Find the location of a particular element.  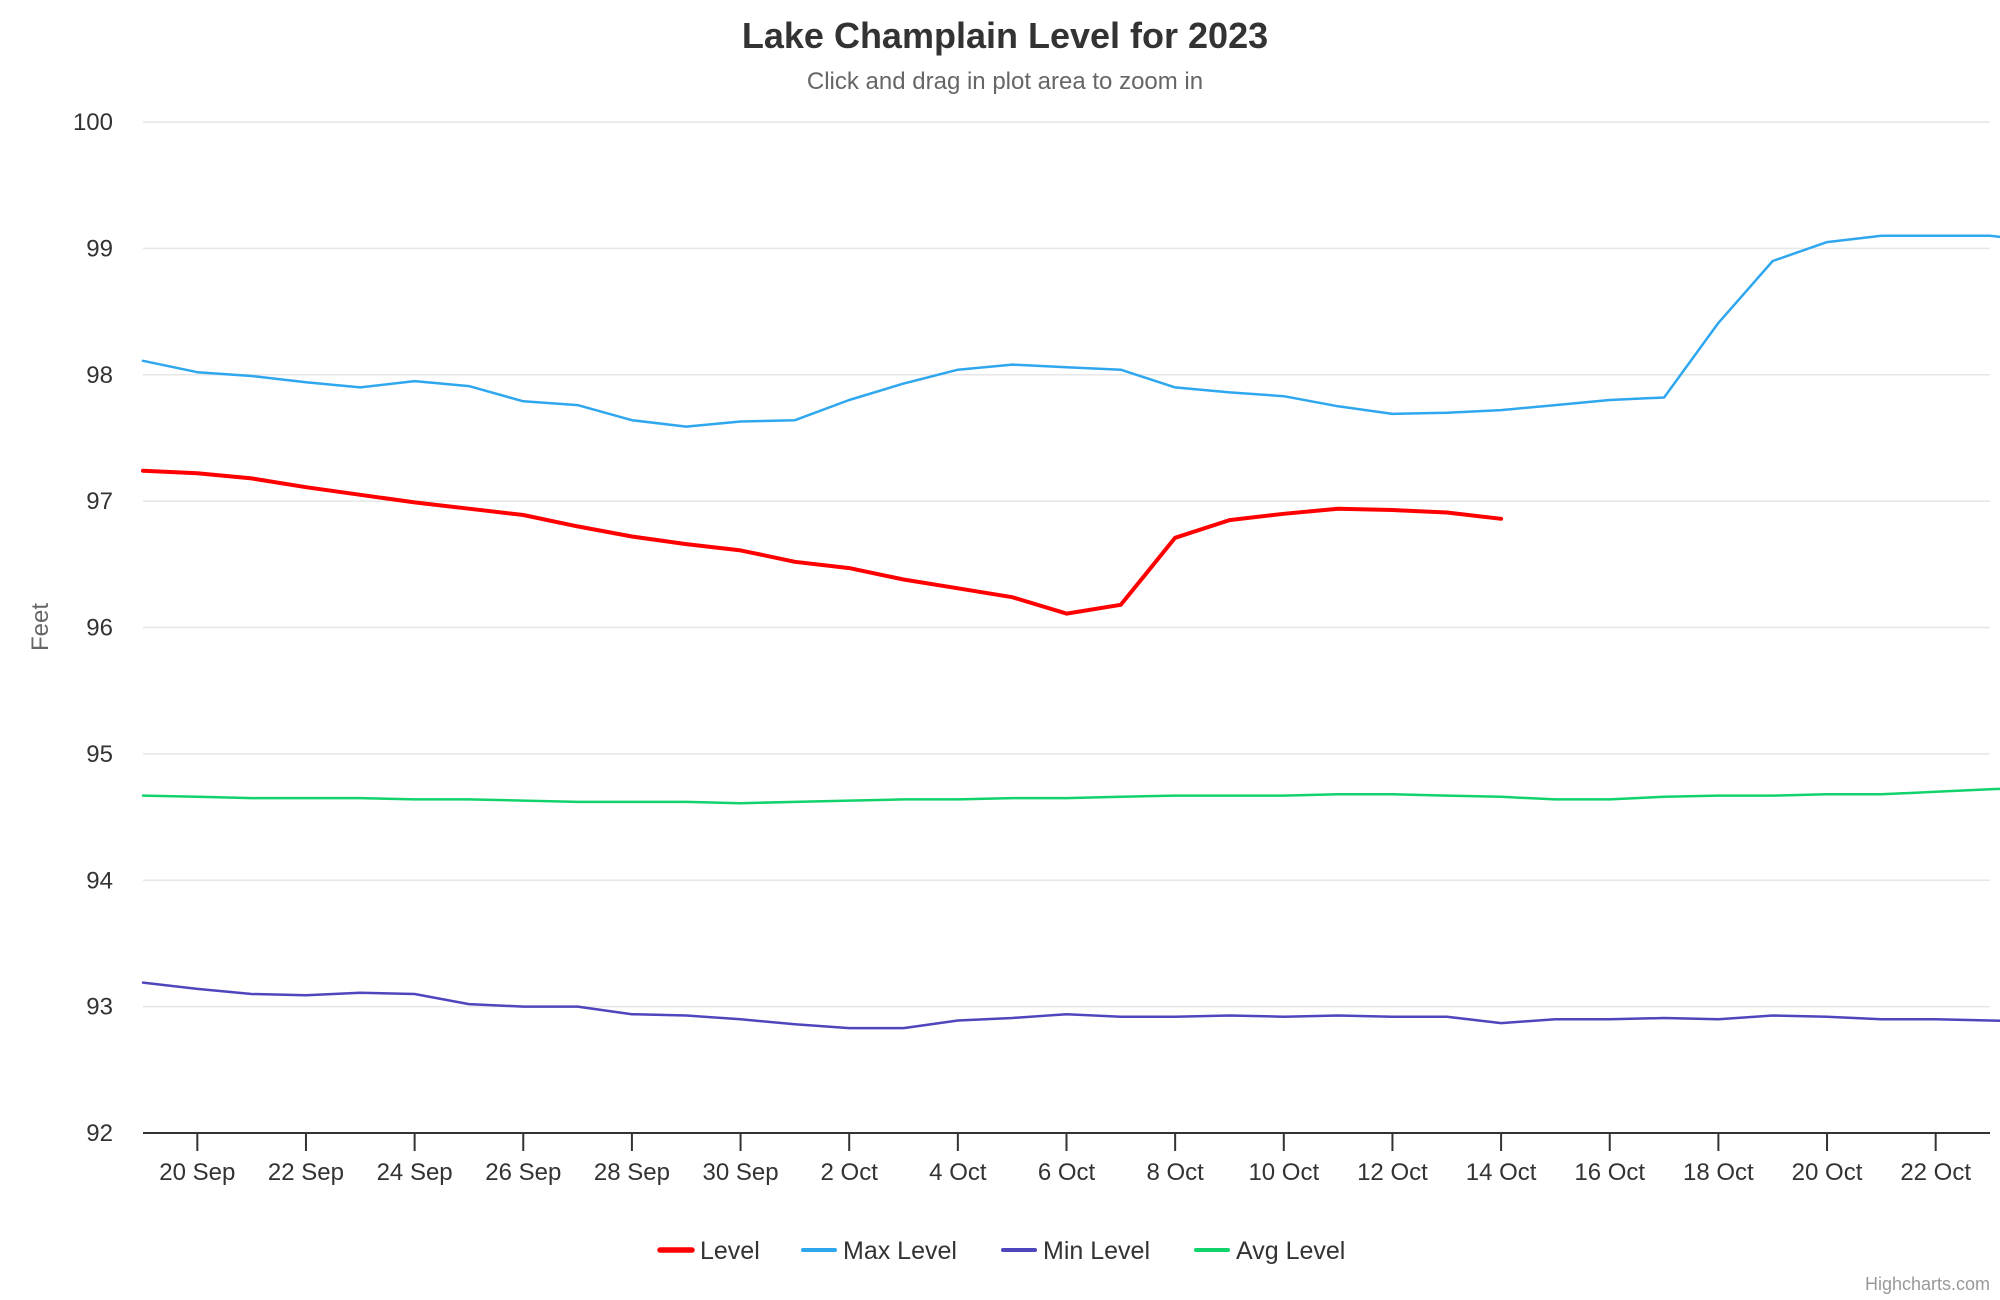

y-tick-label: 95 is located at coordinates (99, 754).